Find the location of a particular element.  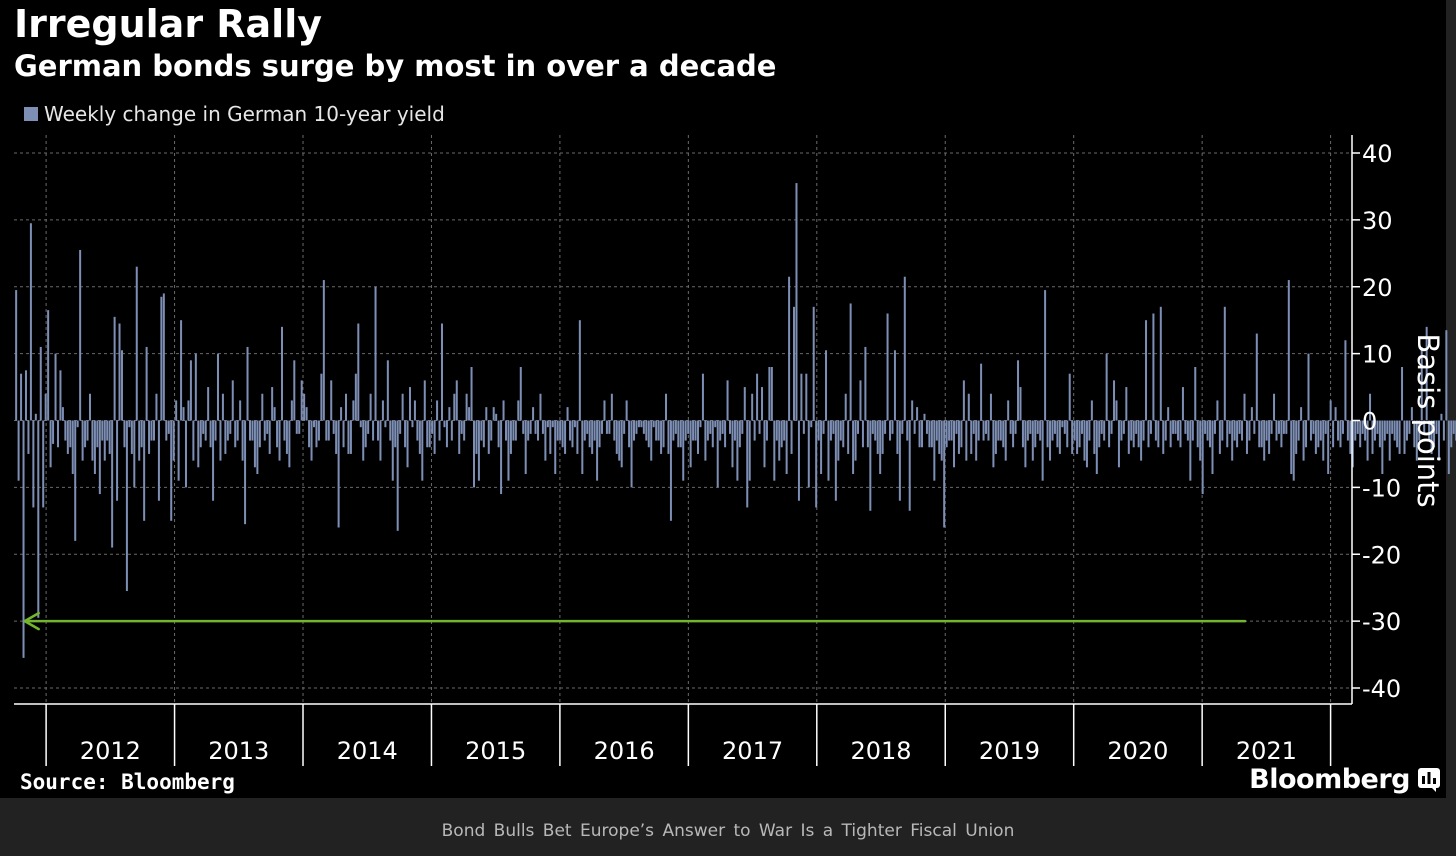

y-tick-label: -20 is located at coordinates (1381, 555).